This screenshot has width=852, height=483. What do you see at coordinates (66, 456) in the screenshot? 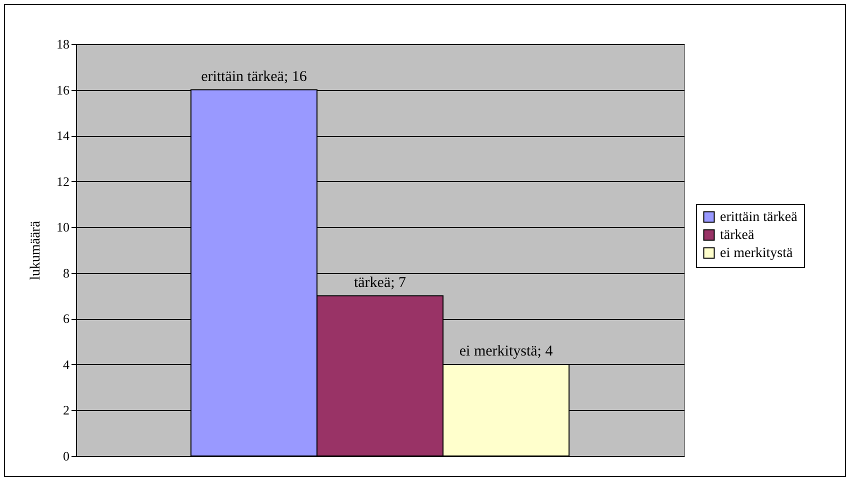
I see `y-tick-label: 0` at bounding box center [66, 456].